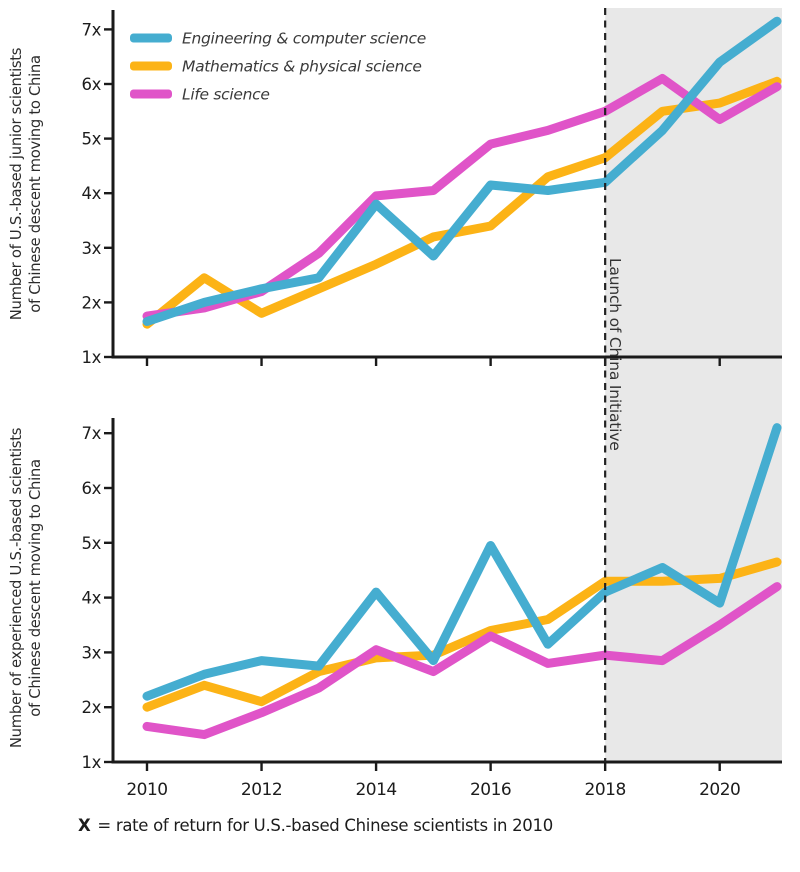 Image resolution: width=800 pixels, height=872 pixels. I want to click on x-tick-label: 2016, so click(490, 790).